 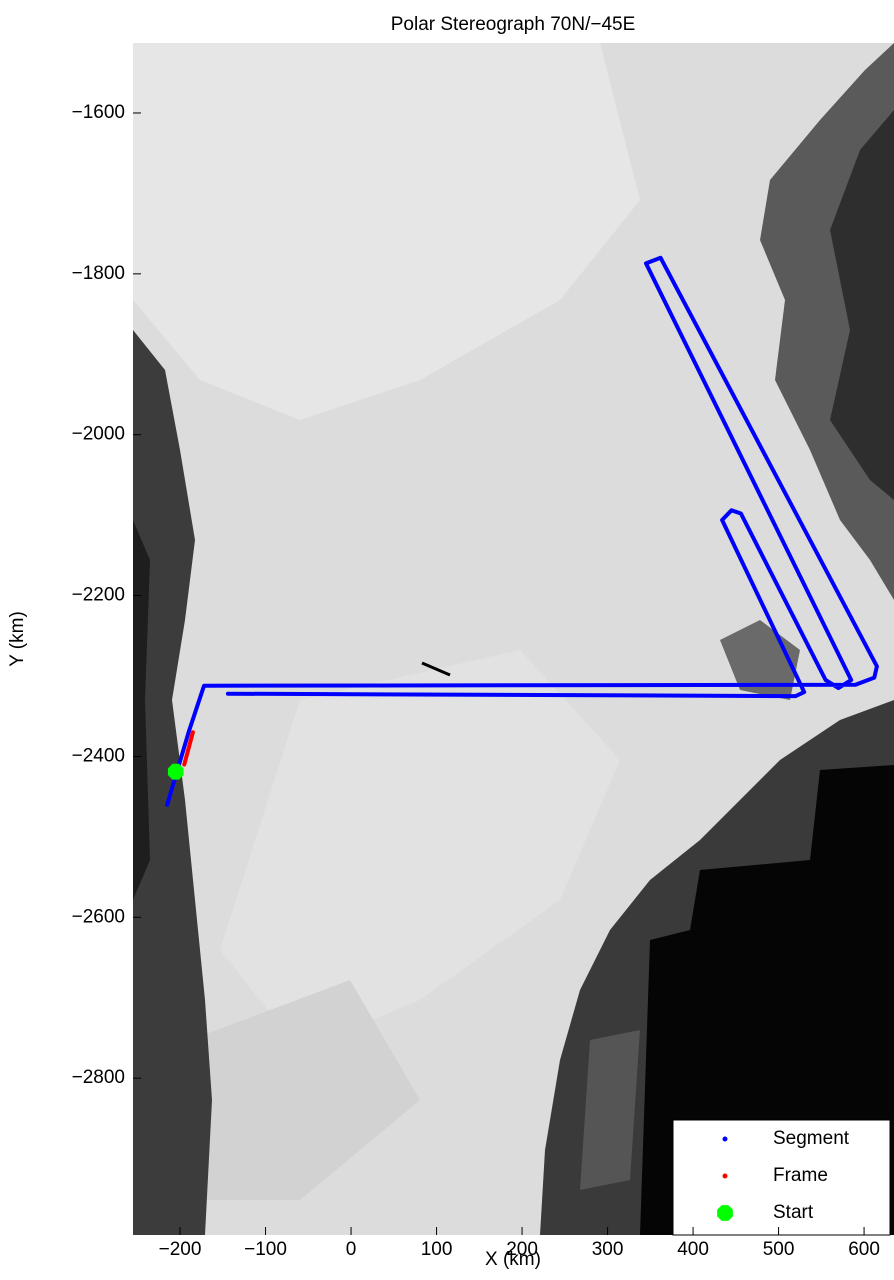 I want to click on x-tick-label: 200, so click(x=522, y=1249).